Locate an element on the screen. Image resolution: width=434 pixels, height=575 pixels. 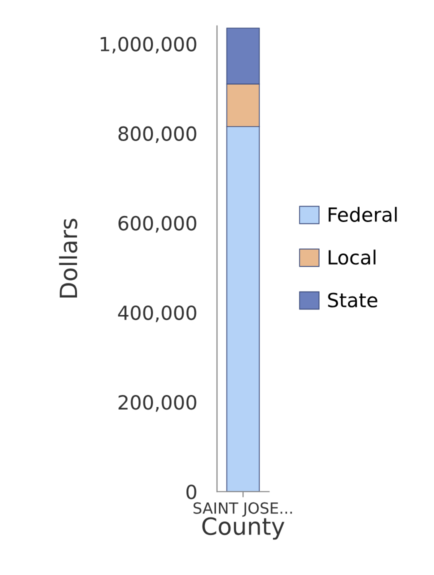
y-tick-label: 1,000,000 is located at coordinates (148, 45).